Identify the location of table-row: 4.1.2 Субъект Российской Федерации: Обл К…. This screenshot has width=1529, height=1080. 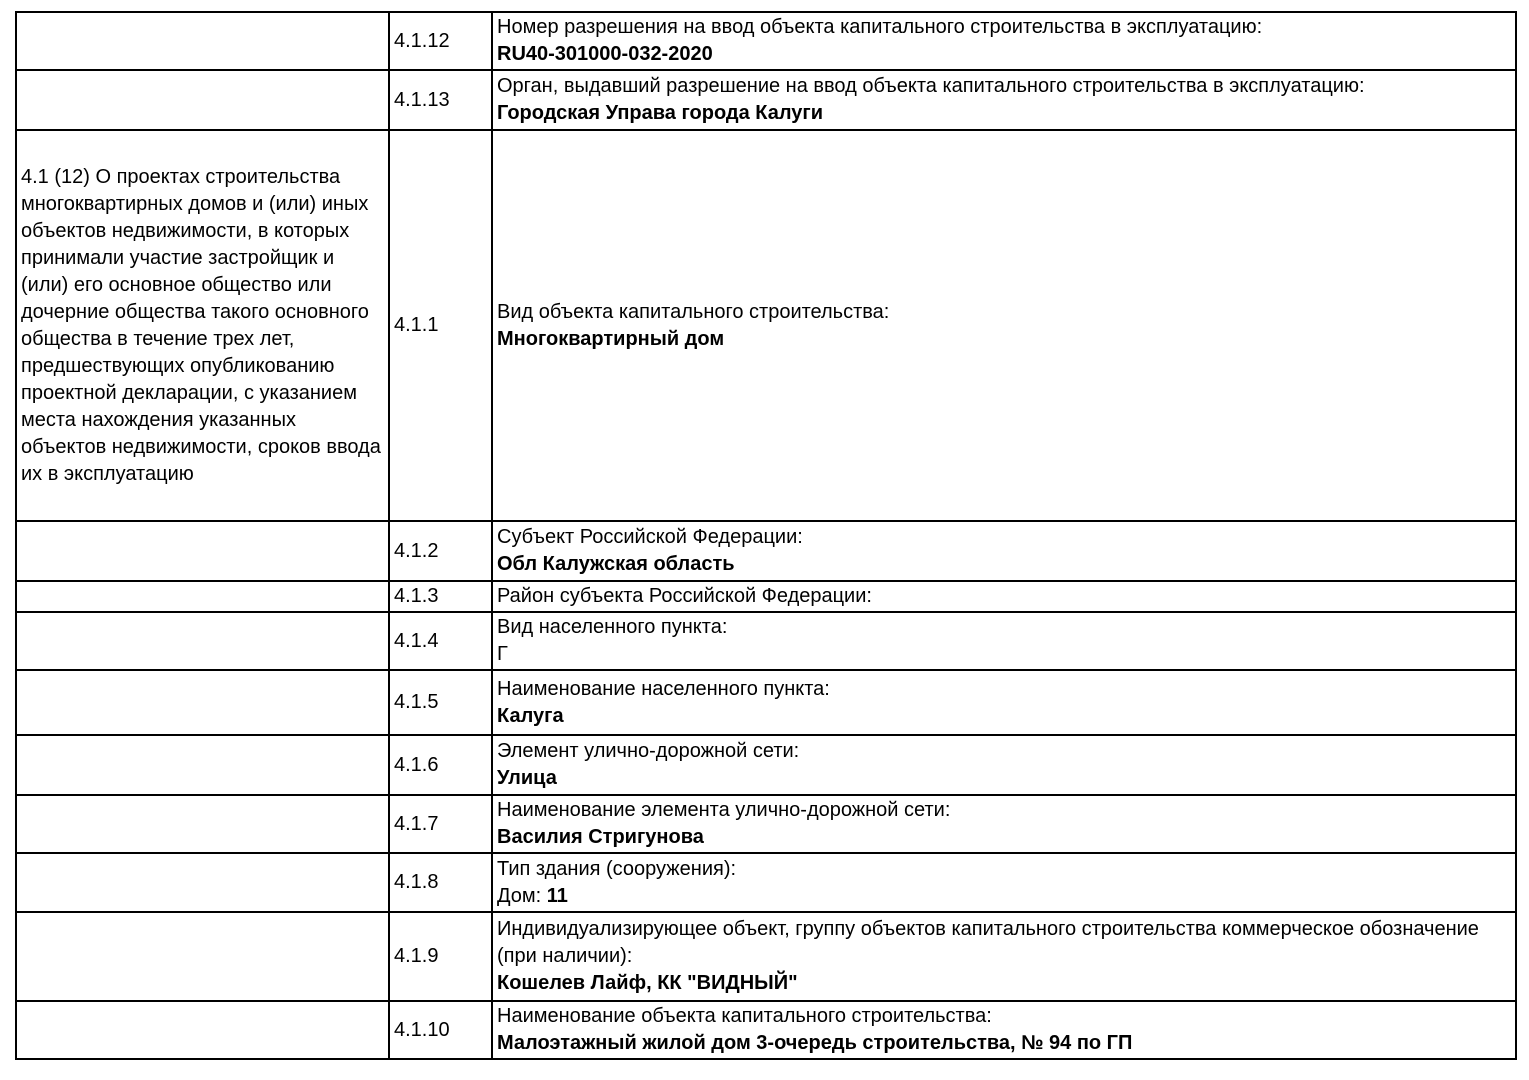
(766, 551).